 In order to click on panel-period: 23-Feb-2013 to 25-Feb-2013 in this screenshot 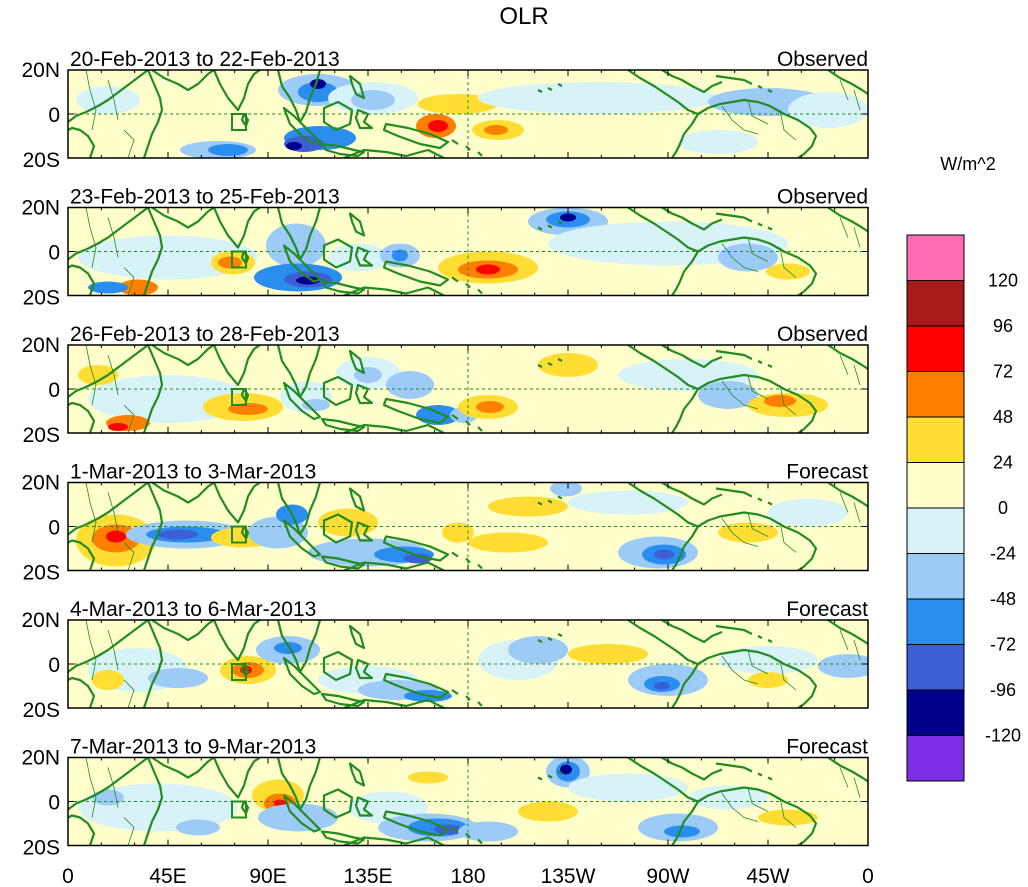, I will do `click(205, 197)`.